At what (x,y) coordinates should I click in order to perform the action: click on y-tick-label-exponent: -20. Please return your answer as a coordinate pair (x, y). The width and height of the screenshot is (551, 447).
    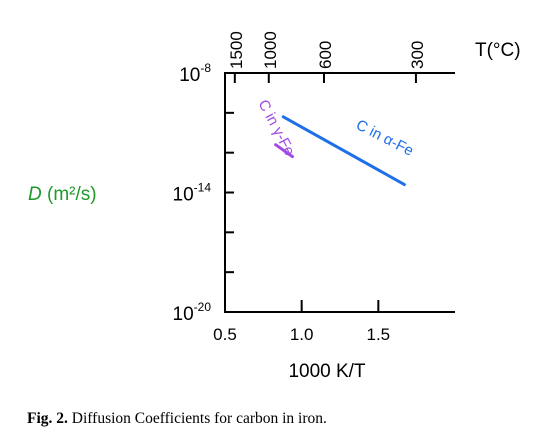
    Looking at the image, I should click on (203, 307).